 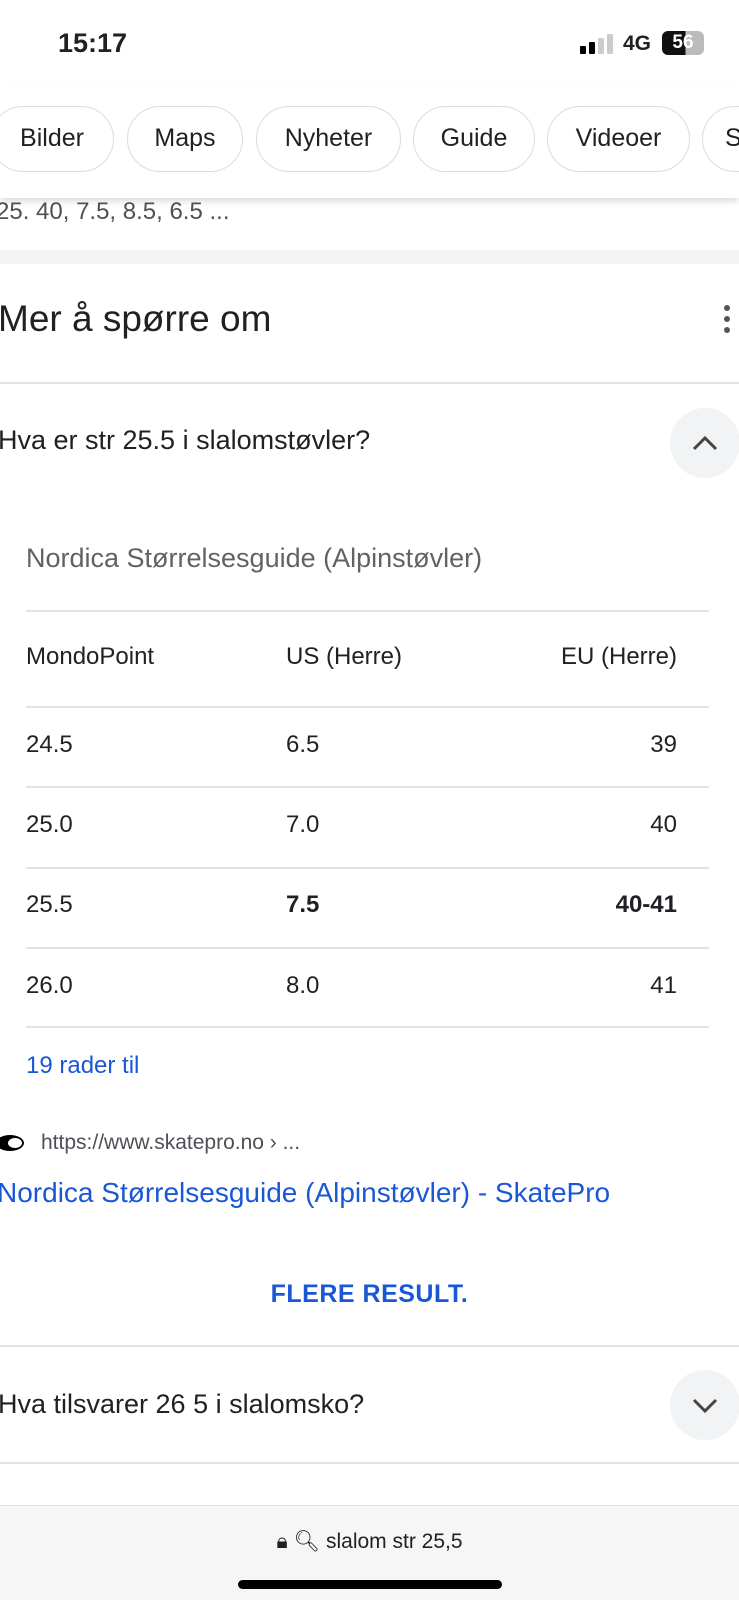 What do you see at coordinates (646, 904) in the screenshot?
I see `table-cell: 40-41` at bounding box center [646, 904].